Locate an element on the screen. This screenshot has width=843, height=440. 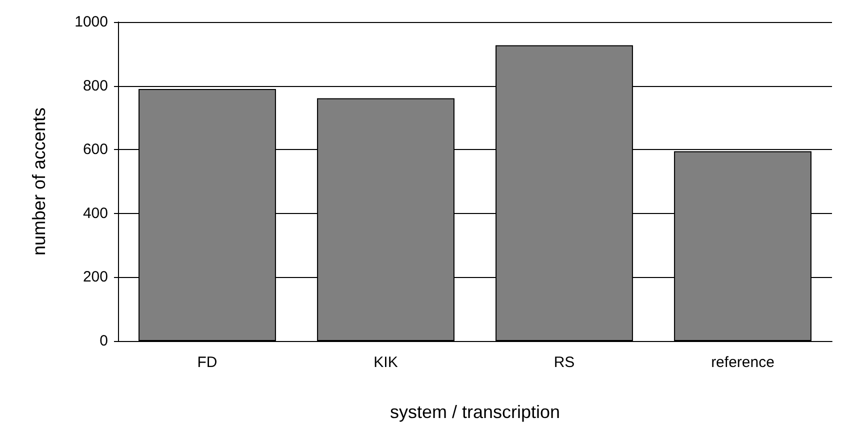
y-tick-label: 200 is located at coordinates (95, 277).